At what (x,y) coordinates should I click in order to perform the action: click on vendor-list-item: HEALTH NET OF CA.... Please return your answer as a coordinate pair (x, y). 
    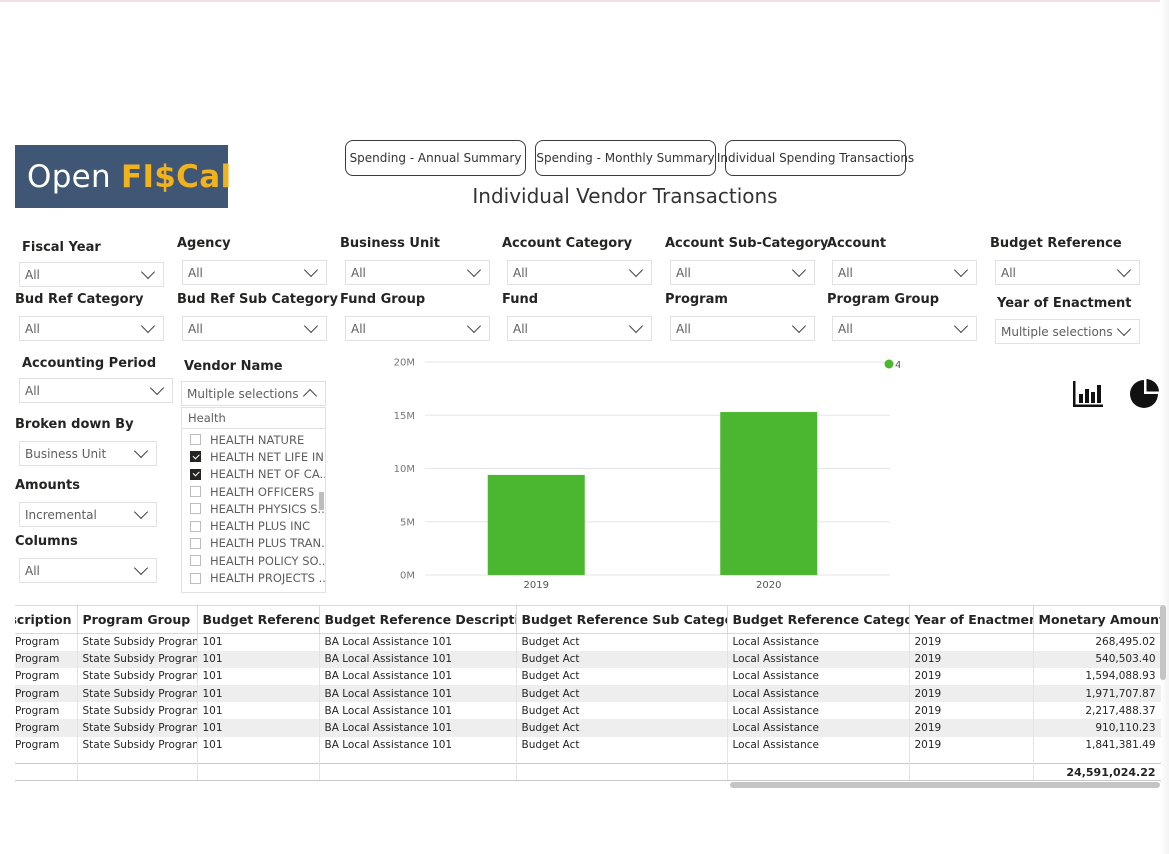
    Looking at the image, I should click on (253, 474).